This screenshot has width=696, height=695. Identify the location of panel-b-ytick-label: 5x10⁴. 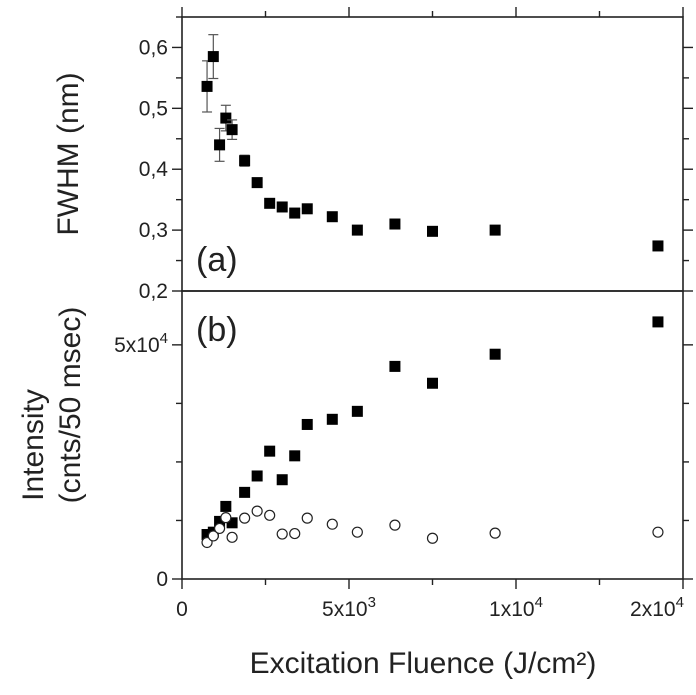
(141, 343).